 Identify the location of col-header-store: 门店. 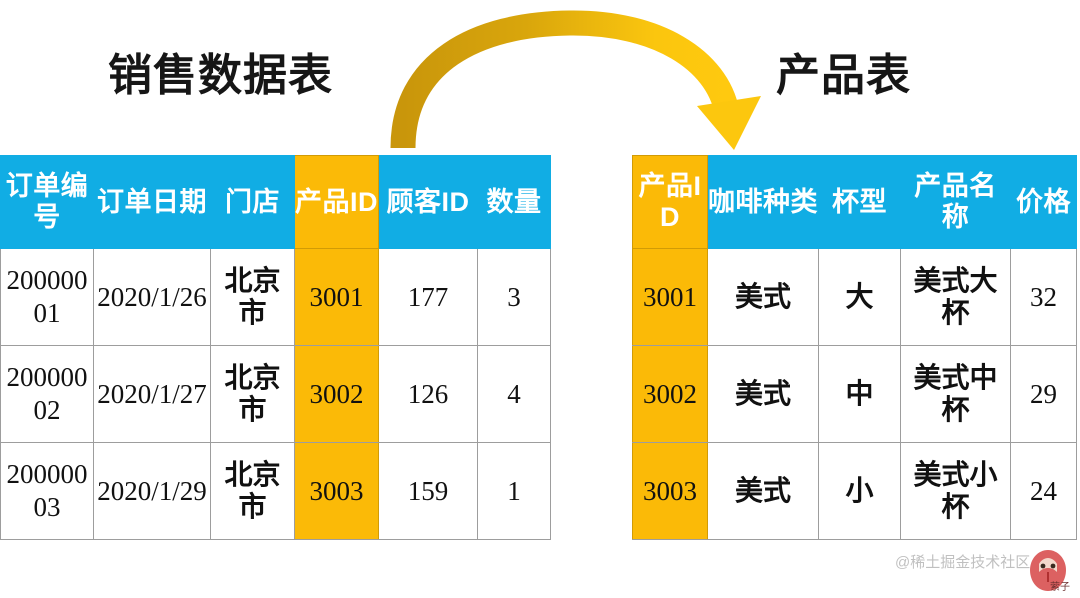
(252, 202).